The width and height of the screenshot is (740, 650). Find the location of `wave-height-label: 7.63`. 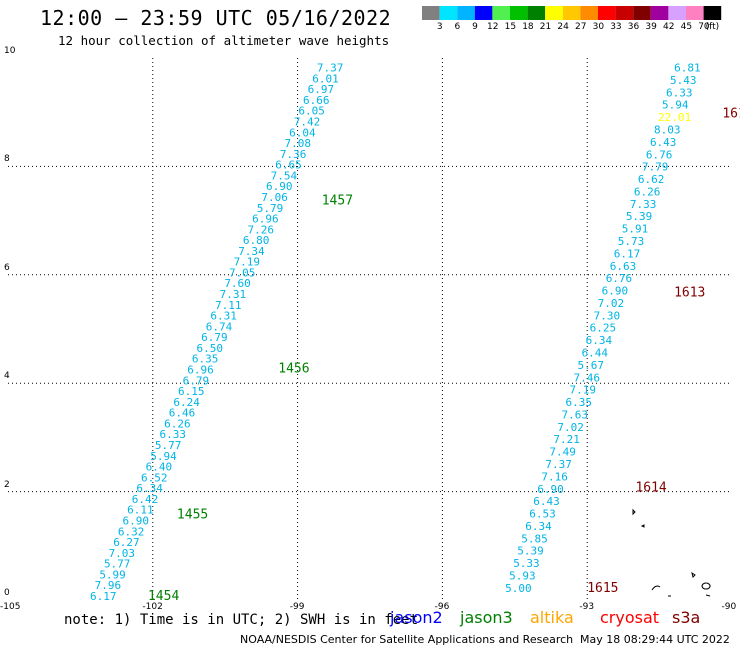

wave-height-label: 7.63 is located at coordinates (574, 414).